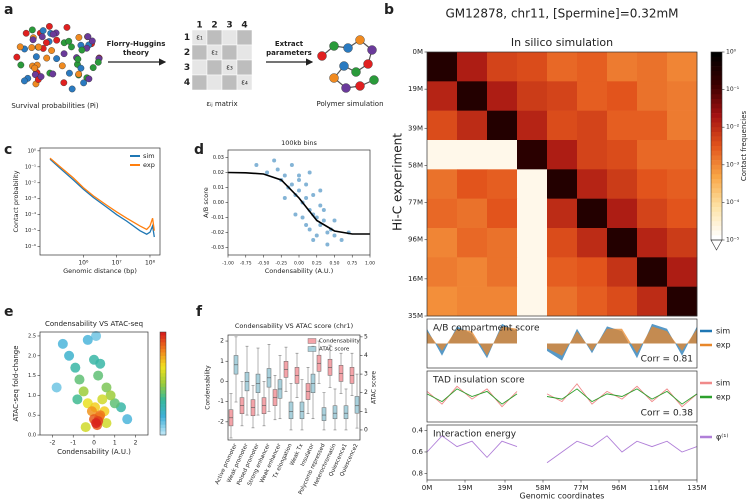  Describe the element at coordinates (8, 10) in the screenshot. I see `panel-label: a` at that location.